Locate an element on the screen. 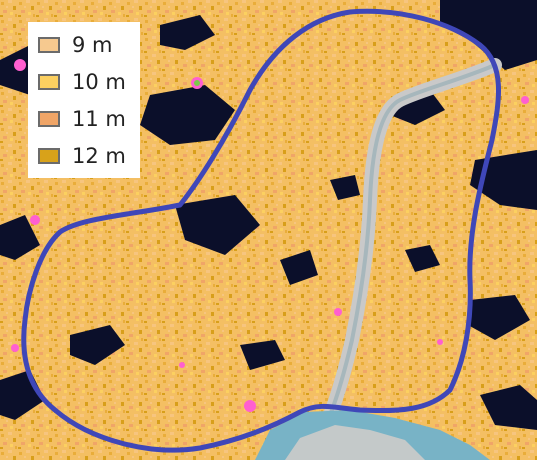  map-legend: 9 m 10 m 11 m 12 m is located at coordinates (84, 100).